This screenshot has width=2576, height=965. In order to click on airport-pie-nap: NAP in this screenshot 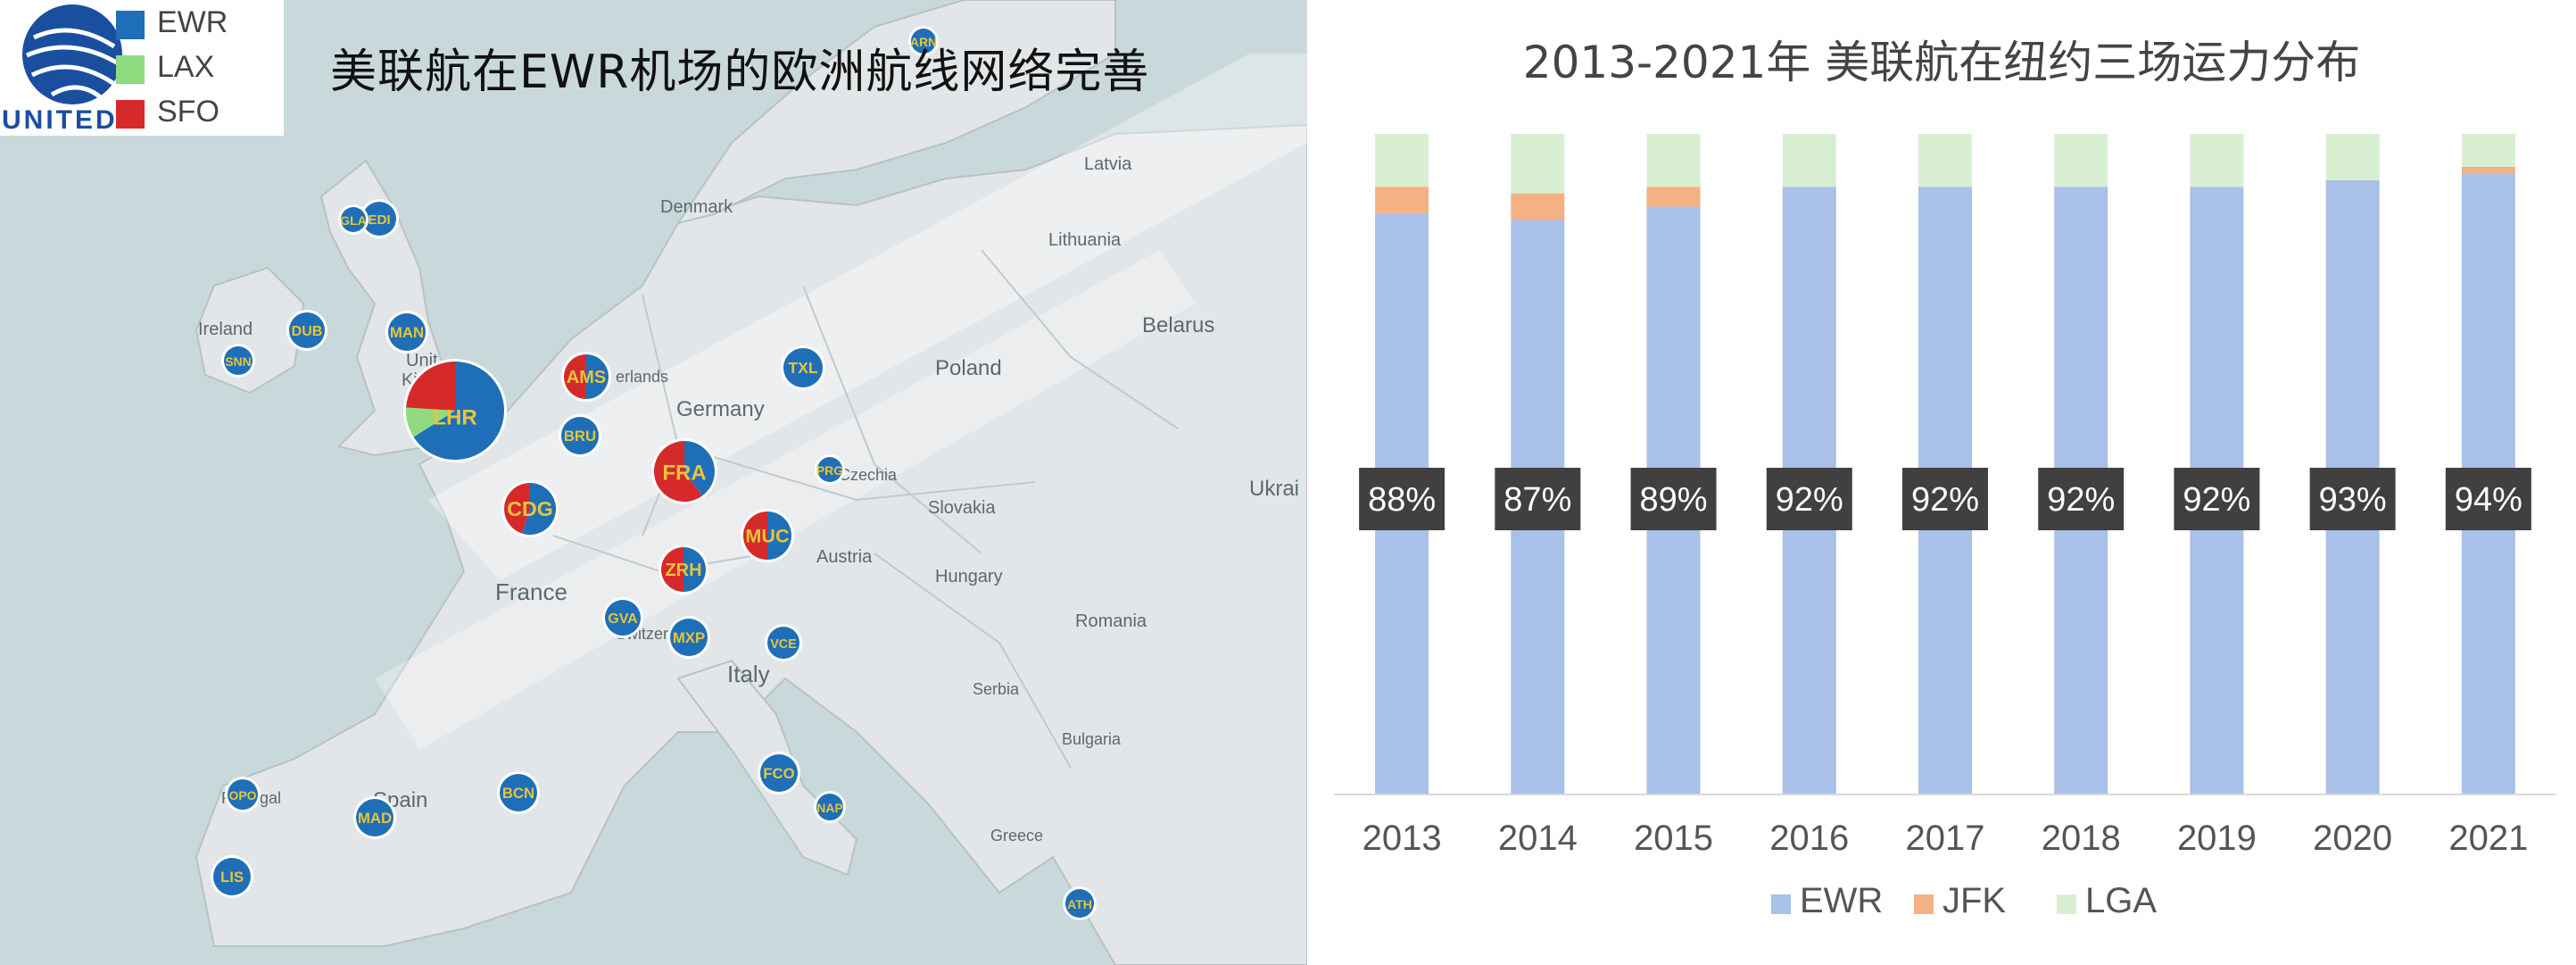, I will do `click(830, 807)`.